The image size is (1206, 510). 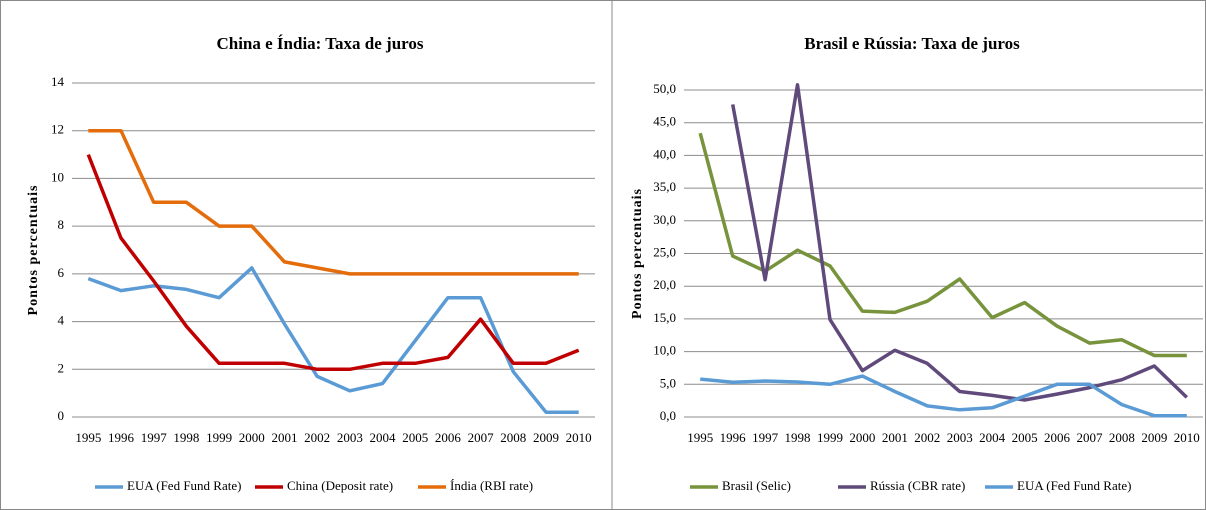 I want to click on y-tick-label: 20,0, so click(x=664, y=284).